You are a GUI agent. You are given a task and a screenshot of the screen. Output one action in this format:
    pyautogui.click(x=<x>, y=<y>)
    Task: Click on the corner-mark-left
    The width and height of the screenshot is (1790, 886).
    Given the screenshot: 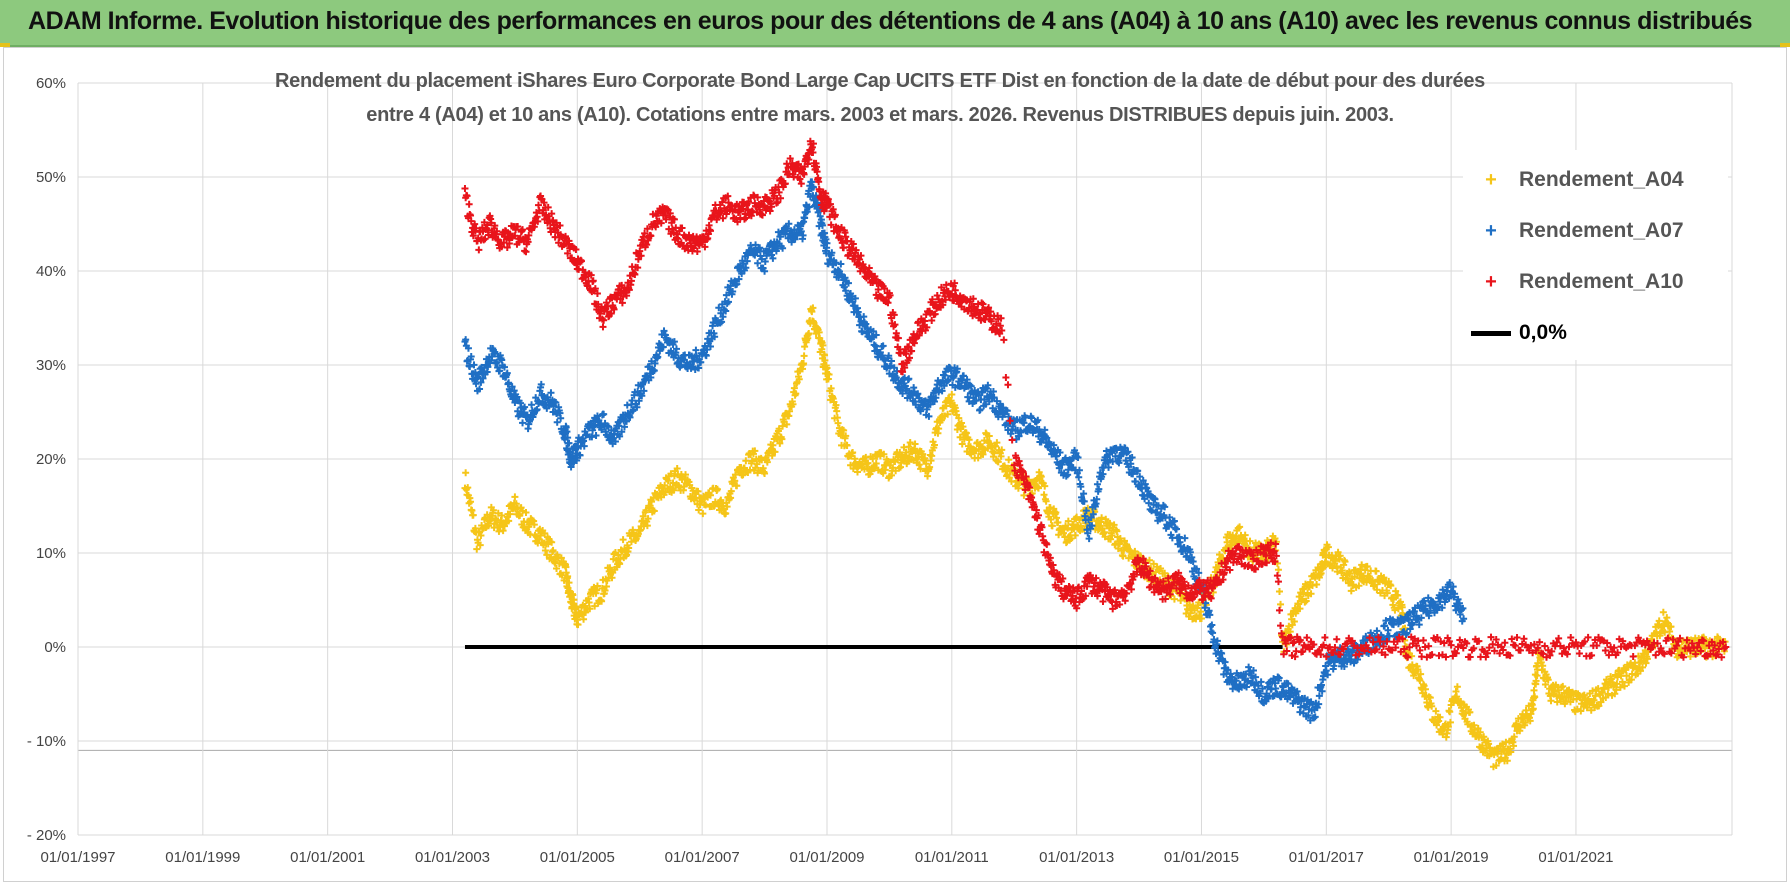 What is the action you would take?
    pyautogui.click(x=5, y=45)
    